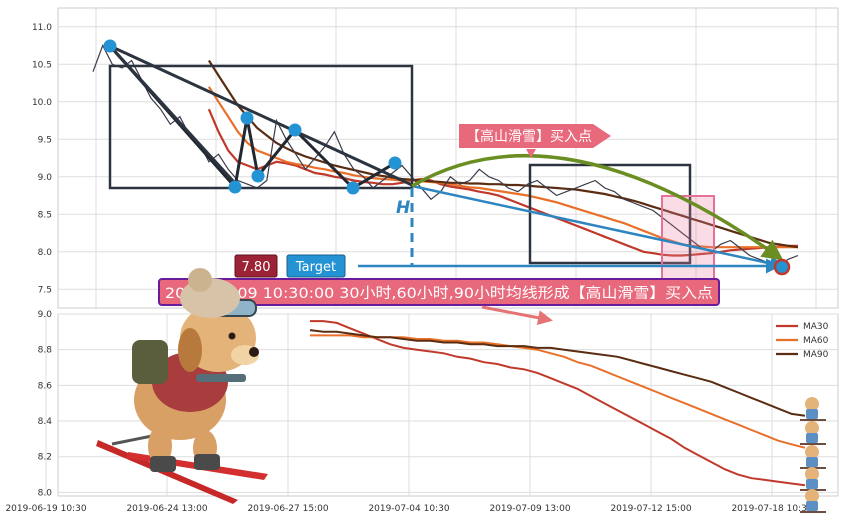 Image resolution: width=845 pixels, height=520 pixels. I want to click on x-tick-label: 2019-06-24 13:00, so click(166, 509).